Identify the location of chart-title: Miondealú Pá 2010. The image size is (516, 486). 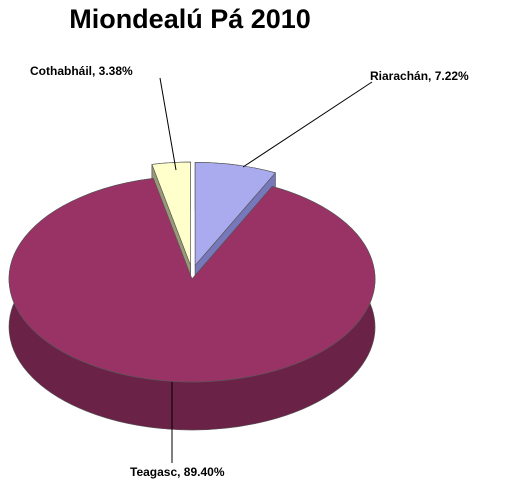
(190, 19).